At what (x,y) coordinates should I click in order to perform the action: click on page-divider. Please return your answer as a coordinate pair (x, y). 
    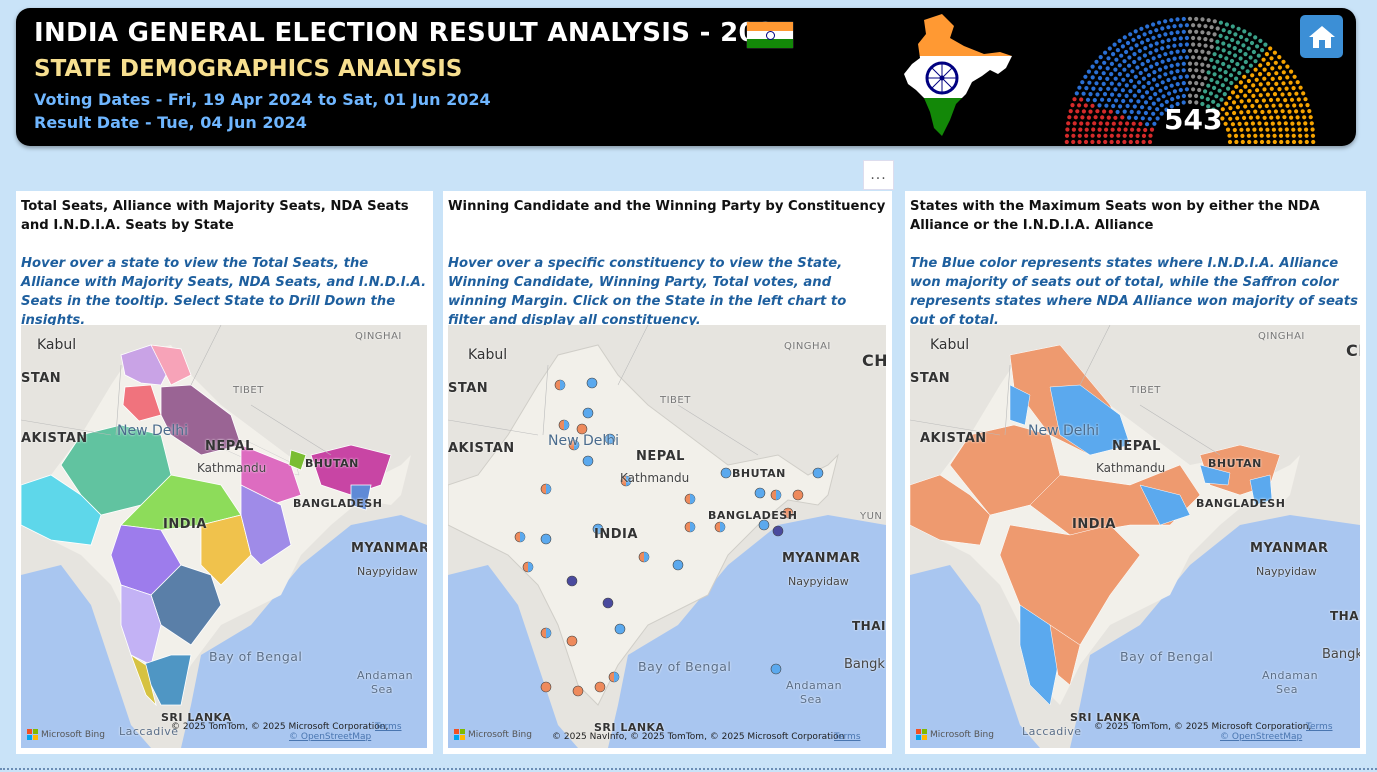
    Looking at the image, I should click on (688, 769).